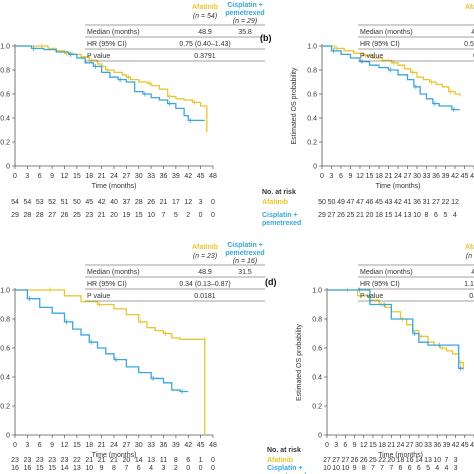 This screenshot has width=474, height=474. Describe the element at coordinates (364, 468) in the screenshot. I see `risk-count-cisplatin: 8` at that location.